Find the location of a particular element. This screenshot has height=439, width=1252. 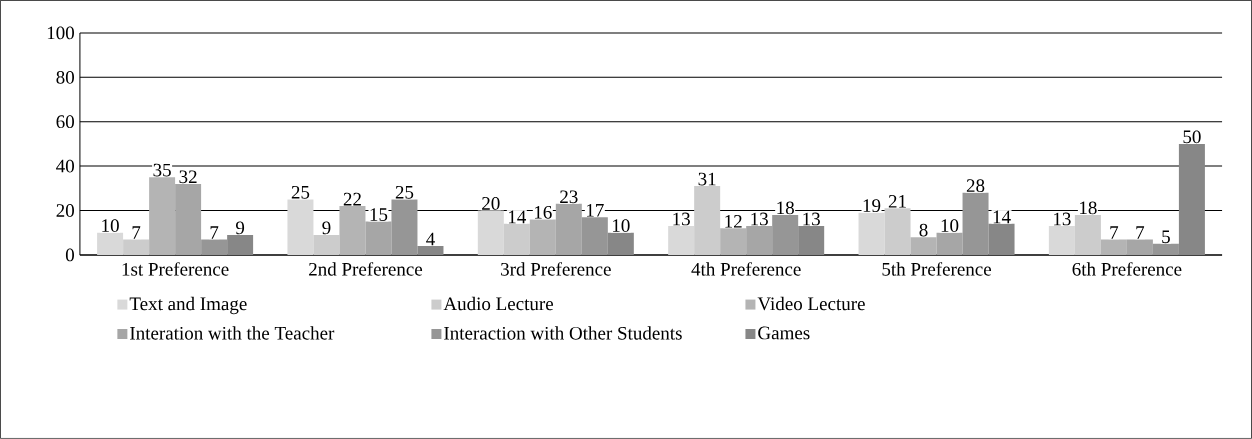

data-label: 35 is located at coordinates (162, 170).